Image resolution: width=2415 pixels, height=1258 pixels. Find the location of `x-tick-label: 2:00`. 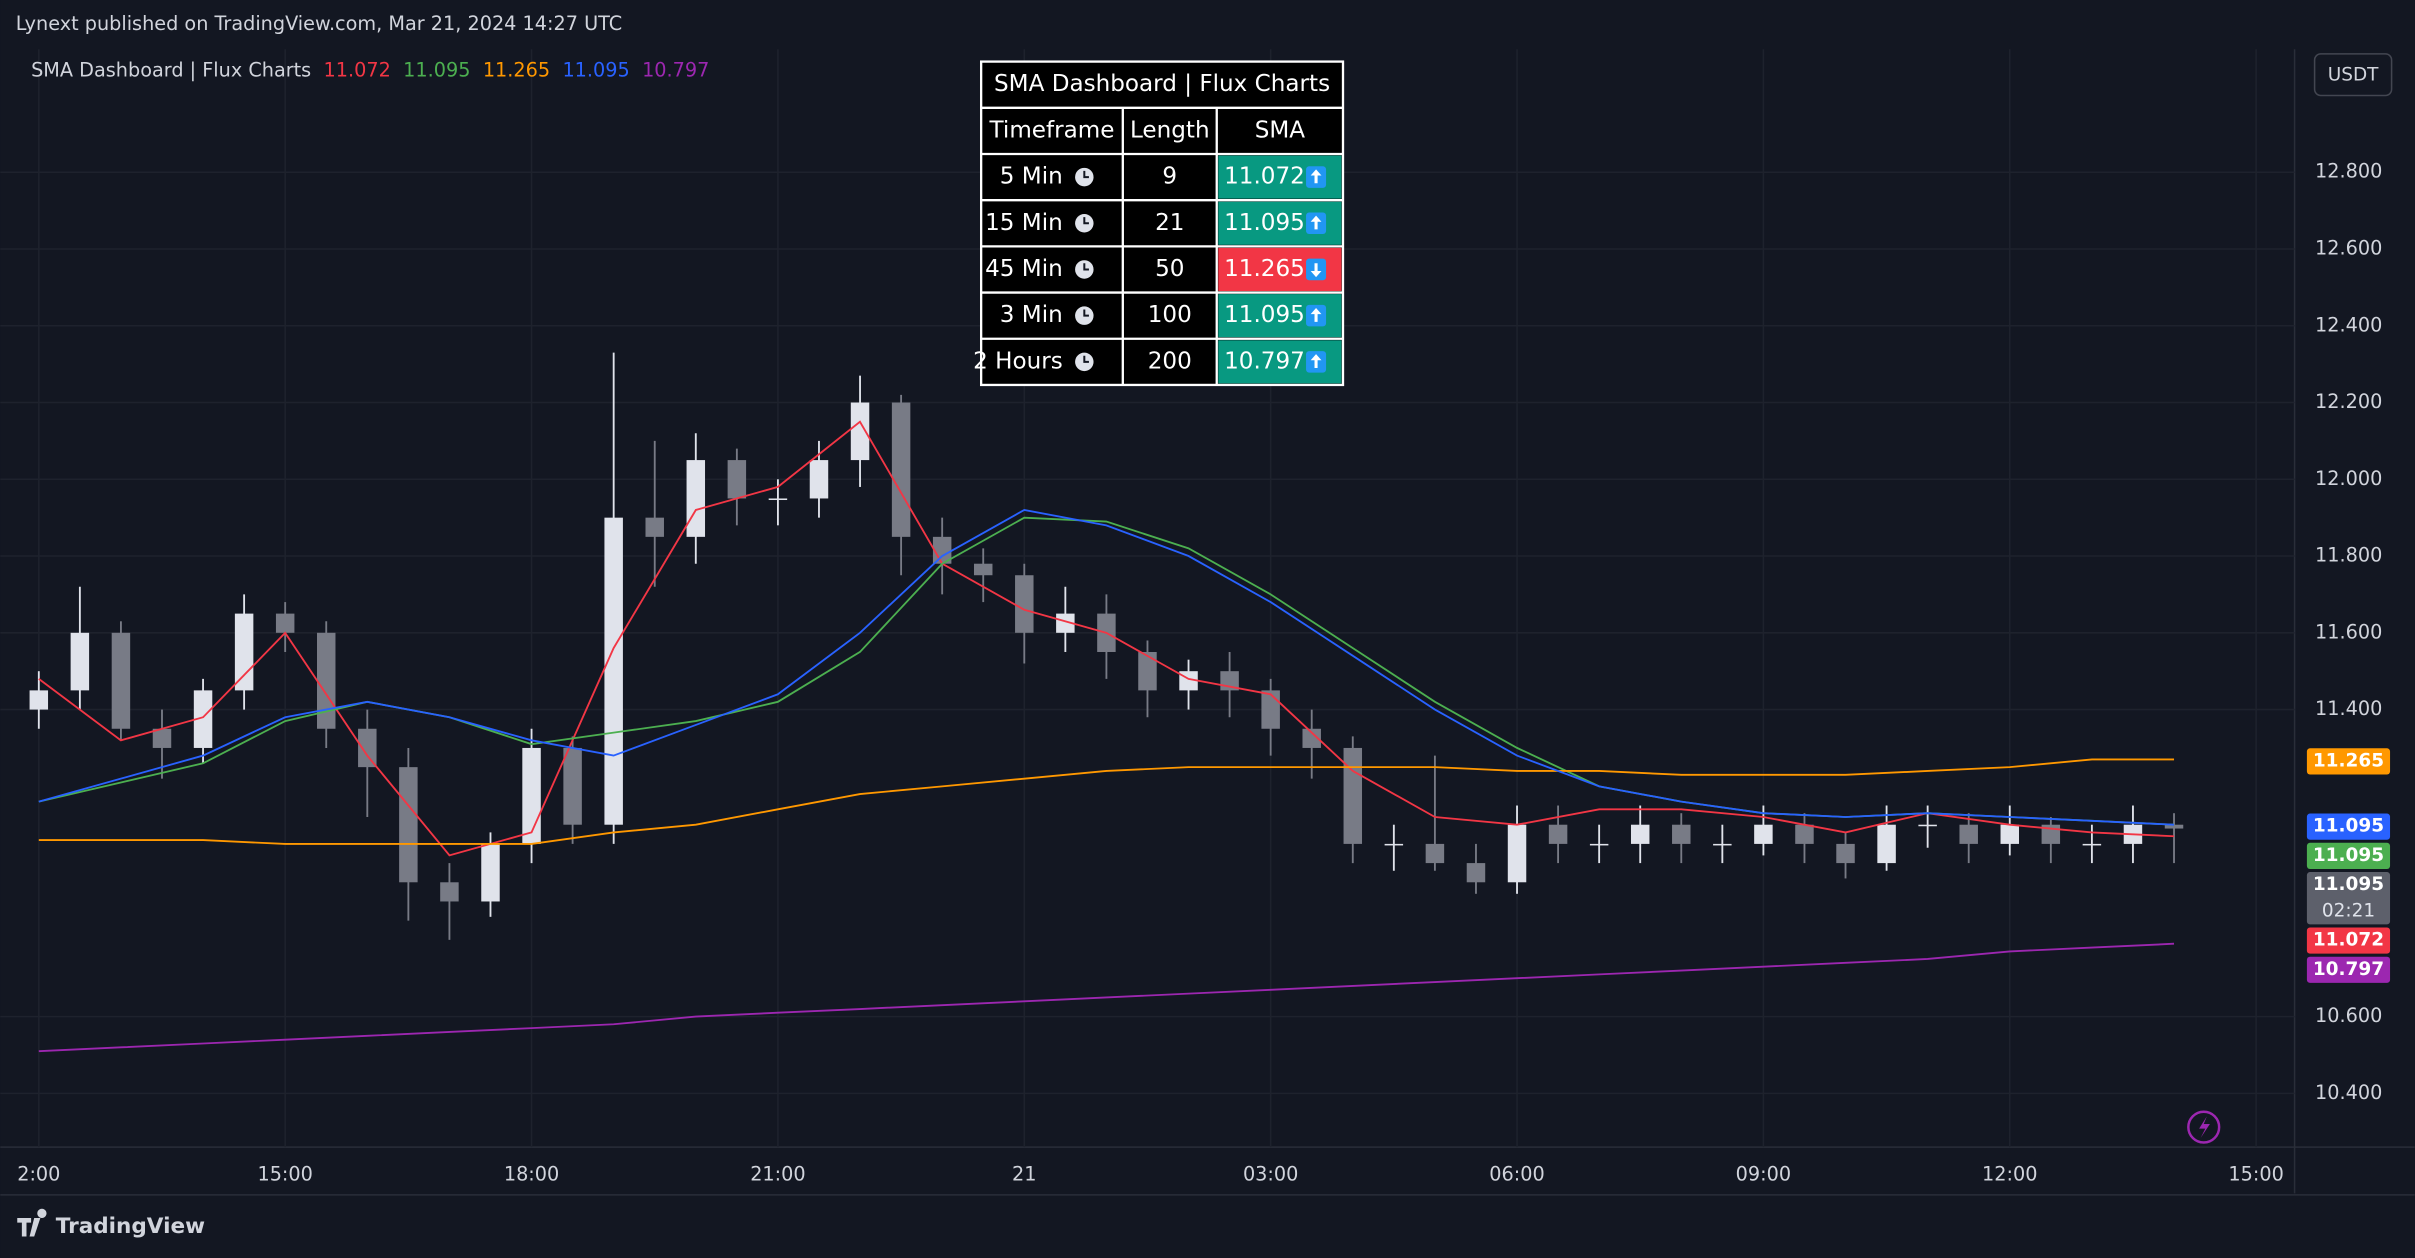

x-tick-label: 2:00 is located at coordinates (38, 1173).